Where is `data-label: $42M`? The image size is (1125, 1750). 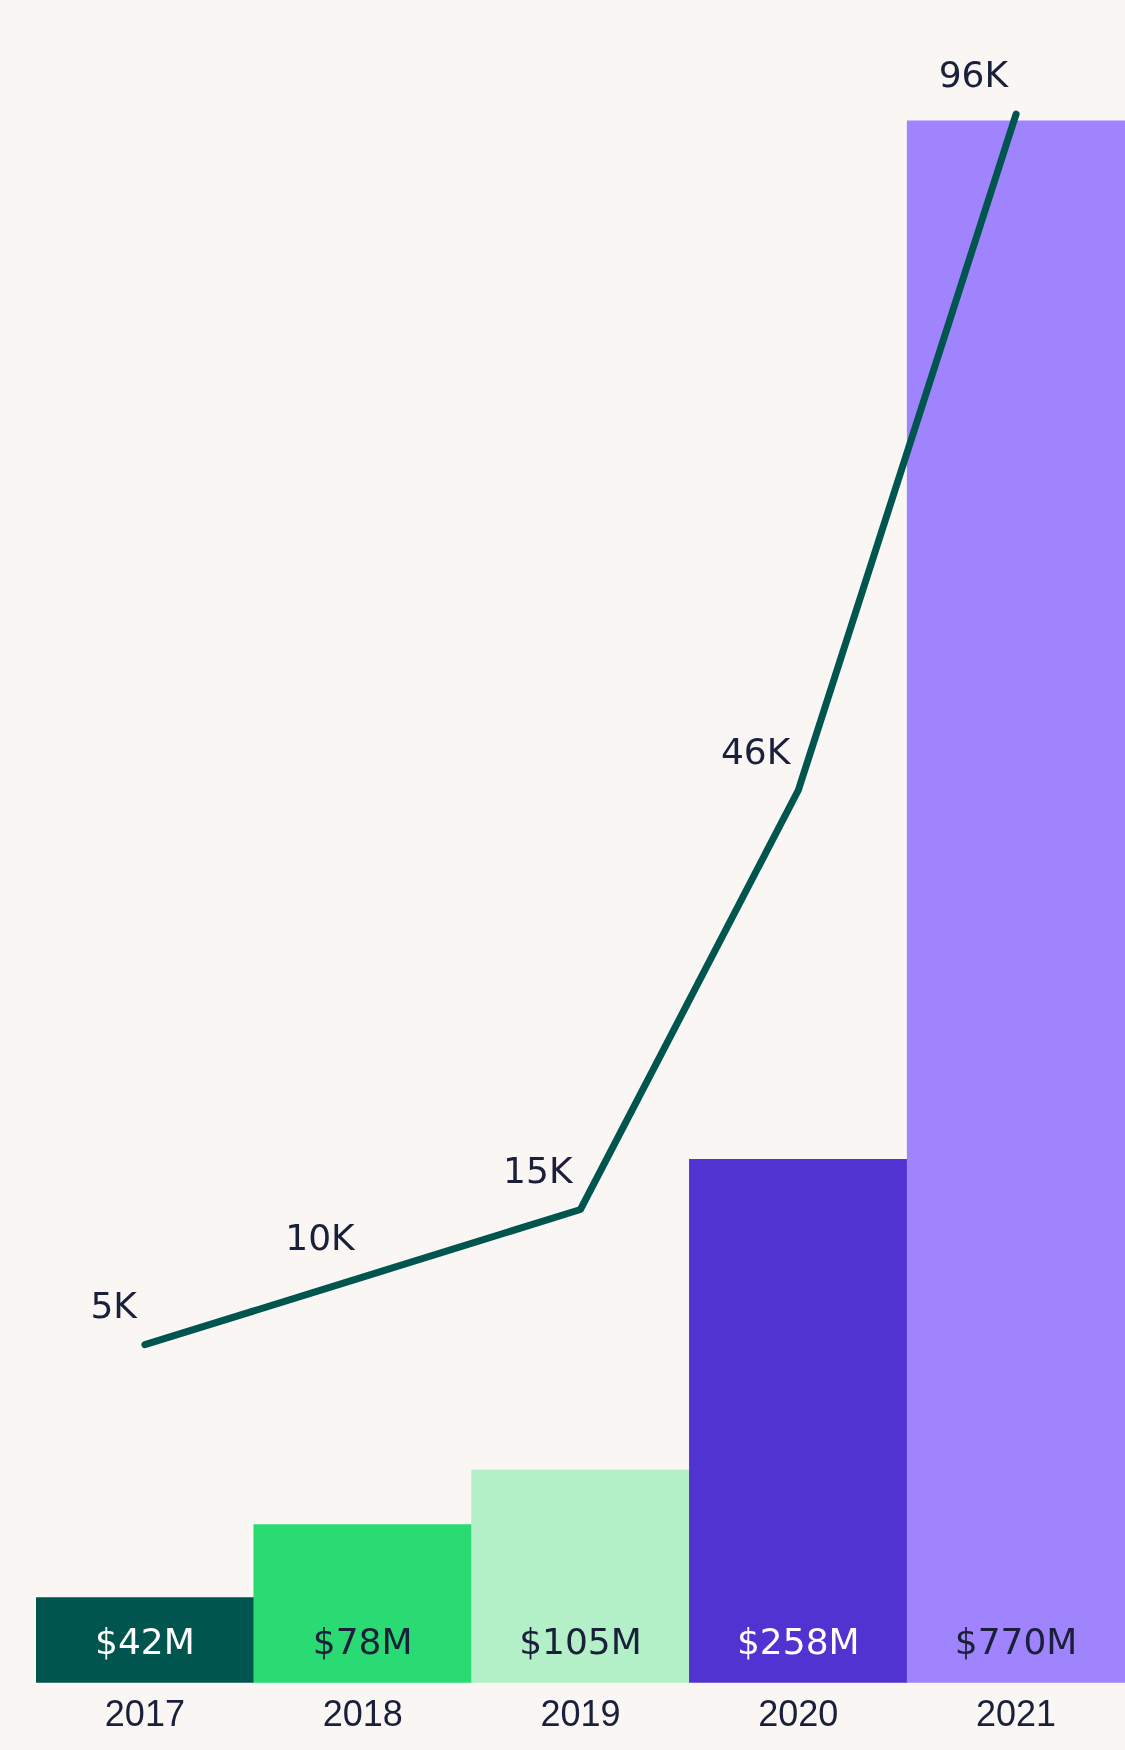 data-label: $42M is located at coordinates (145, 1642).